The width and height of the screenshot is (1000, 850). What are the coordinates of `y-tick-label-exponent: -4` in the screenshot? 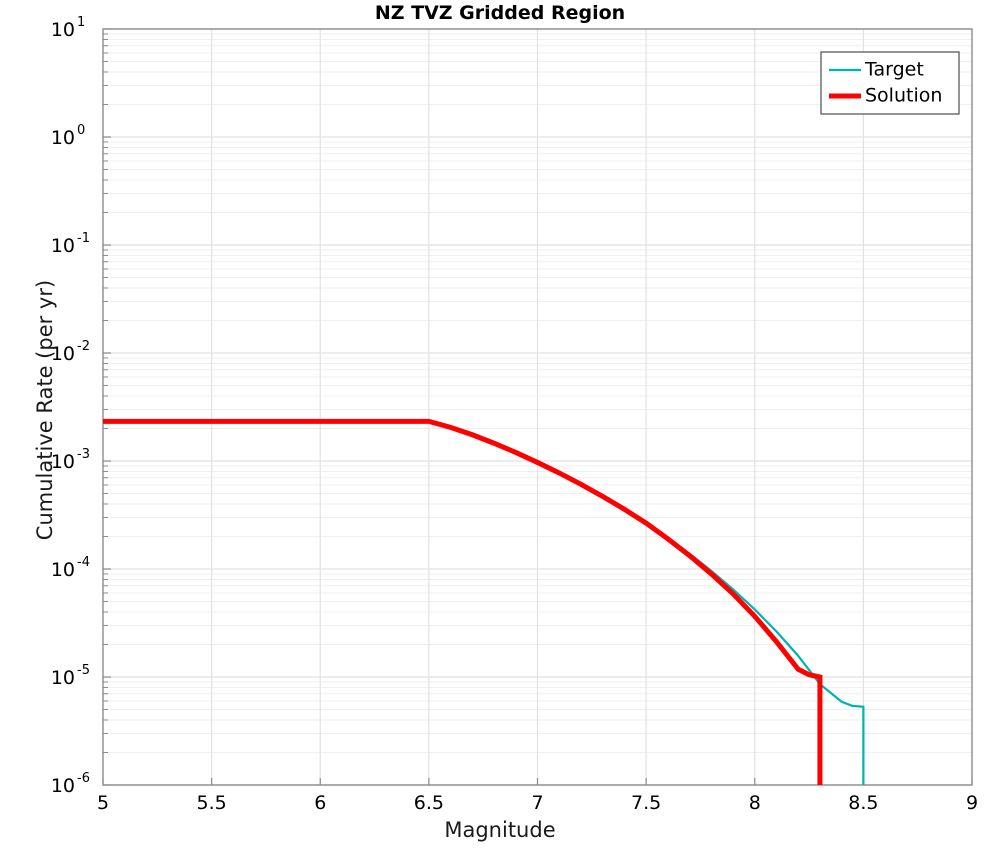 It's located at (83, 562).